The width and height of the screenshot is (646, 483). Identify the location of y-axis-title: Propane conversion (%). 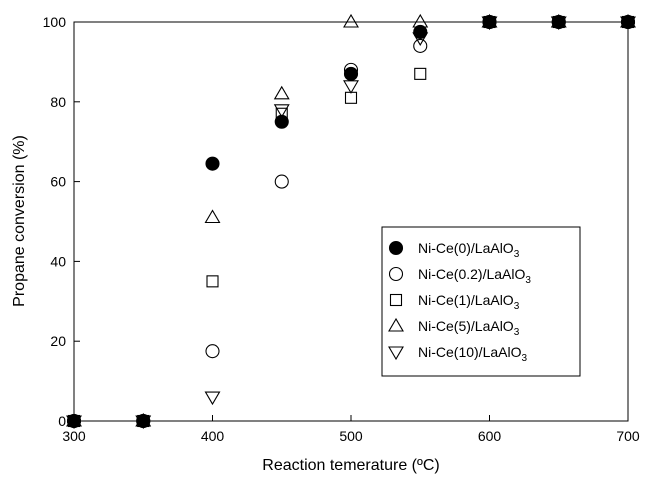
(19, 221).